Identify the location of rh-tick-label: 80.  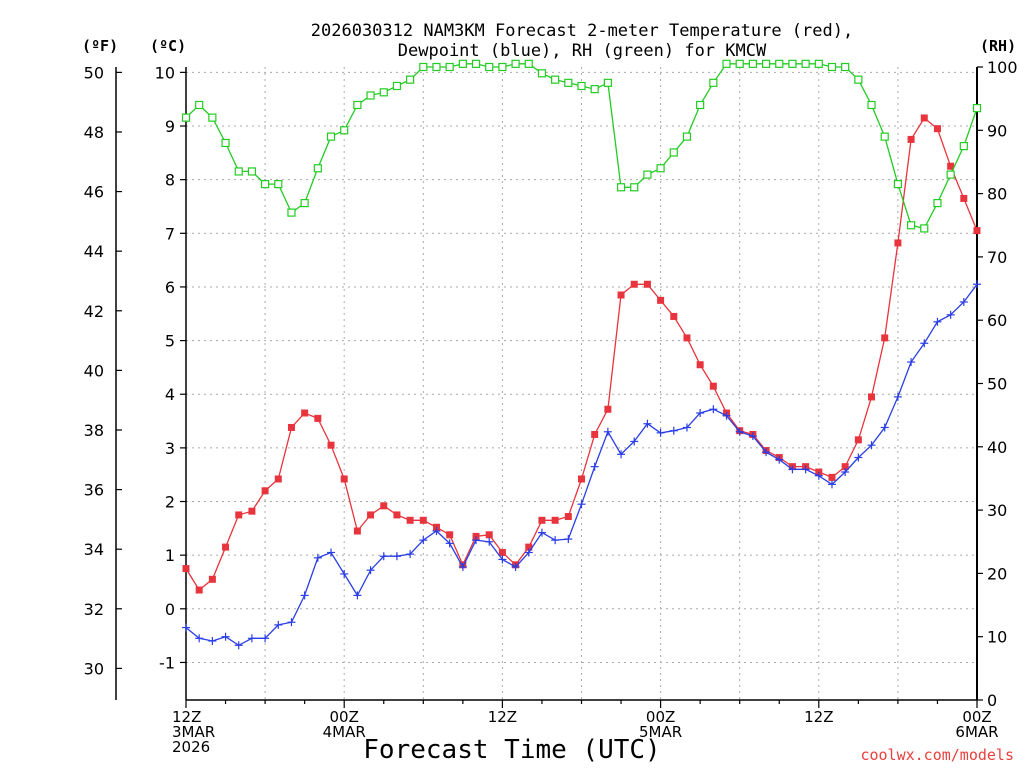
(997, 194).